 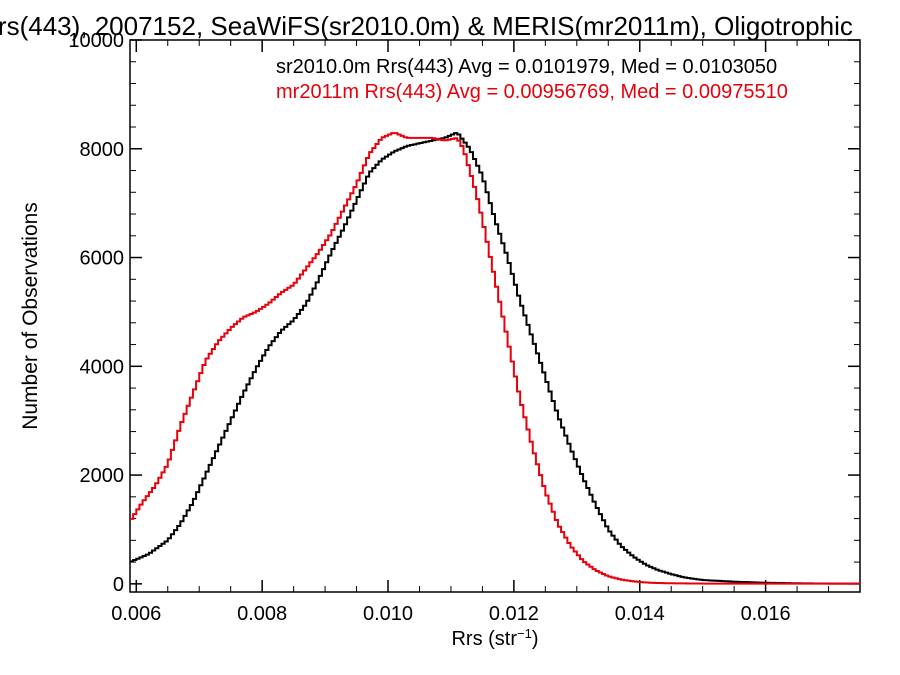 I want to click on x-axis-label-superscript: −1, so click(x=524, y=633).